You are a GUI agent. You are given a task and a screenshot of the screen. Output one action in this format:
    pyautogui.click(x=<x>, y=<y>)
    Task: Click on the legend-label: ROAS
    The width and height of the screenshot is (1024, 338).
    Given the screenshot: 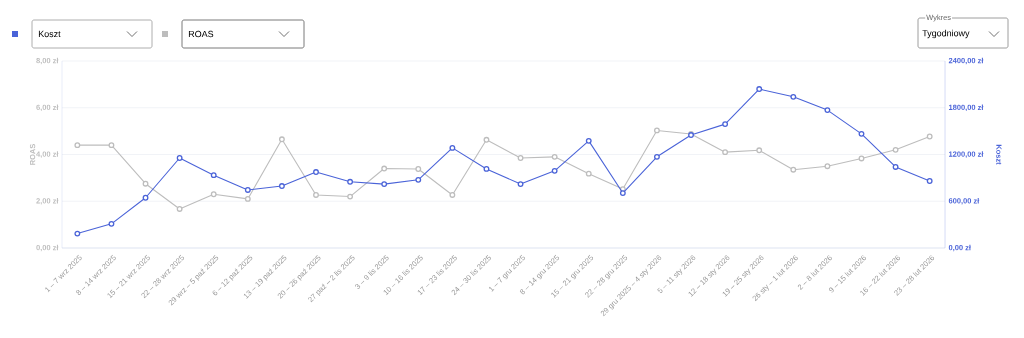 What is the action you would take?
    pyautogui.click(x=201, y=34)
    